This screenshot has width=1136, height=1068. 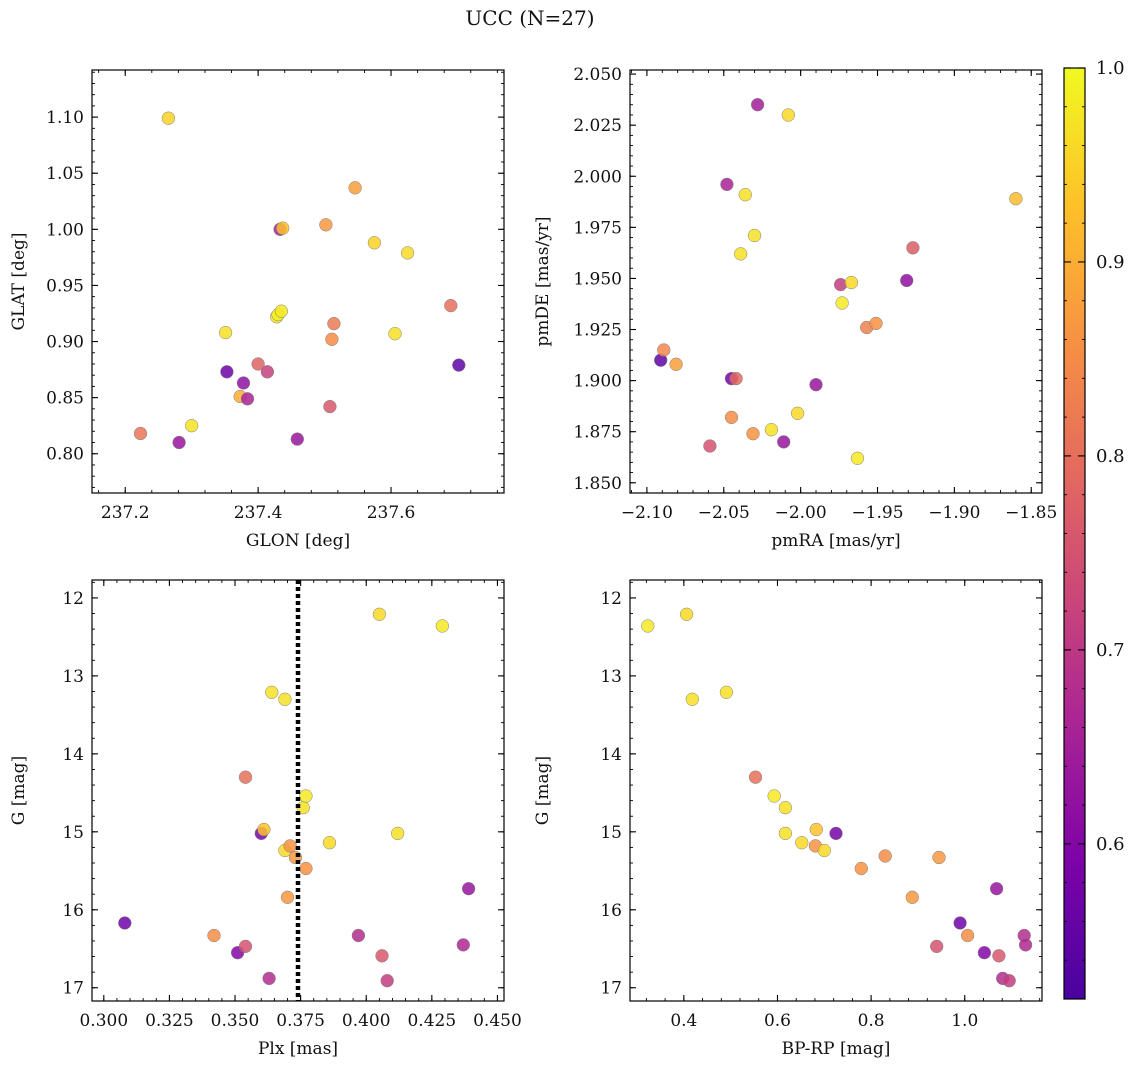 What do you see at coordinates (65, 174) in the screenshot?
I see `y-tick-label: 1.05` at bounding box center [65, 174].